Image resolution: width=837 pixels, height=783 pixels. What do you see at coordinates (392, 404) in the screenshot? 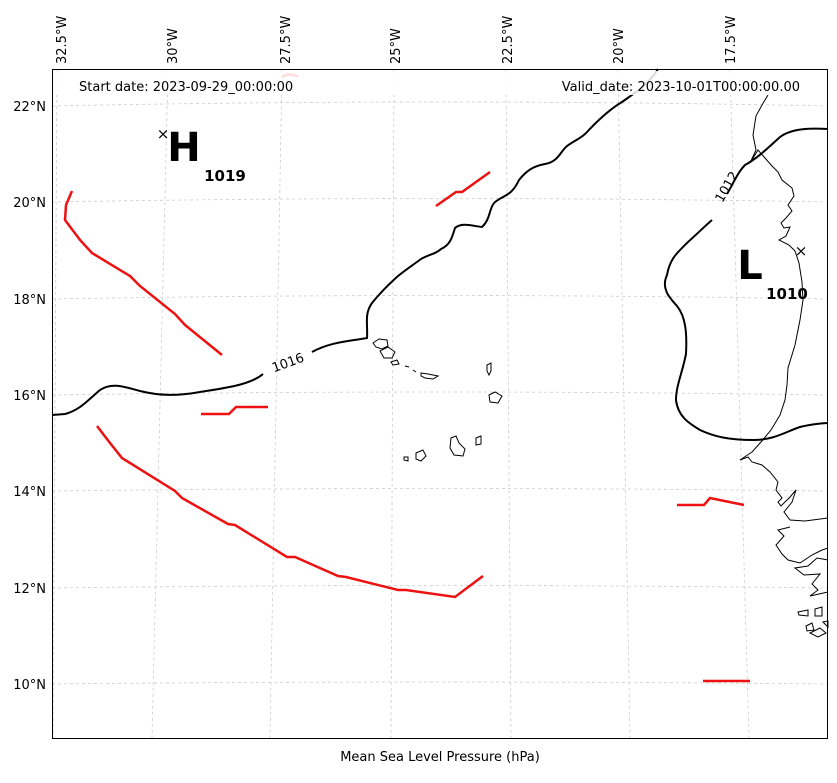
I see `gridline-lon-25w` at bounding box center [392, 404].